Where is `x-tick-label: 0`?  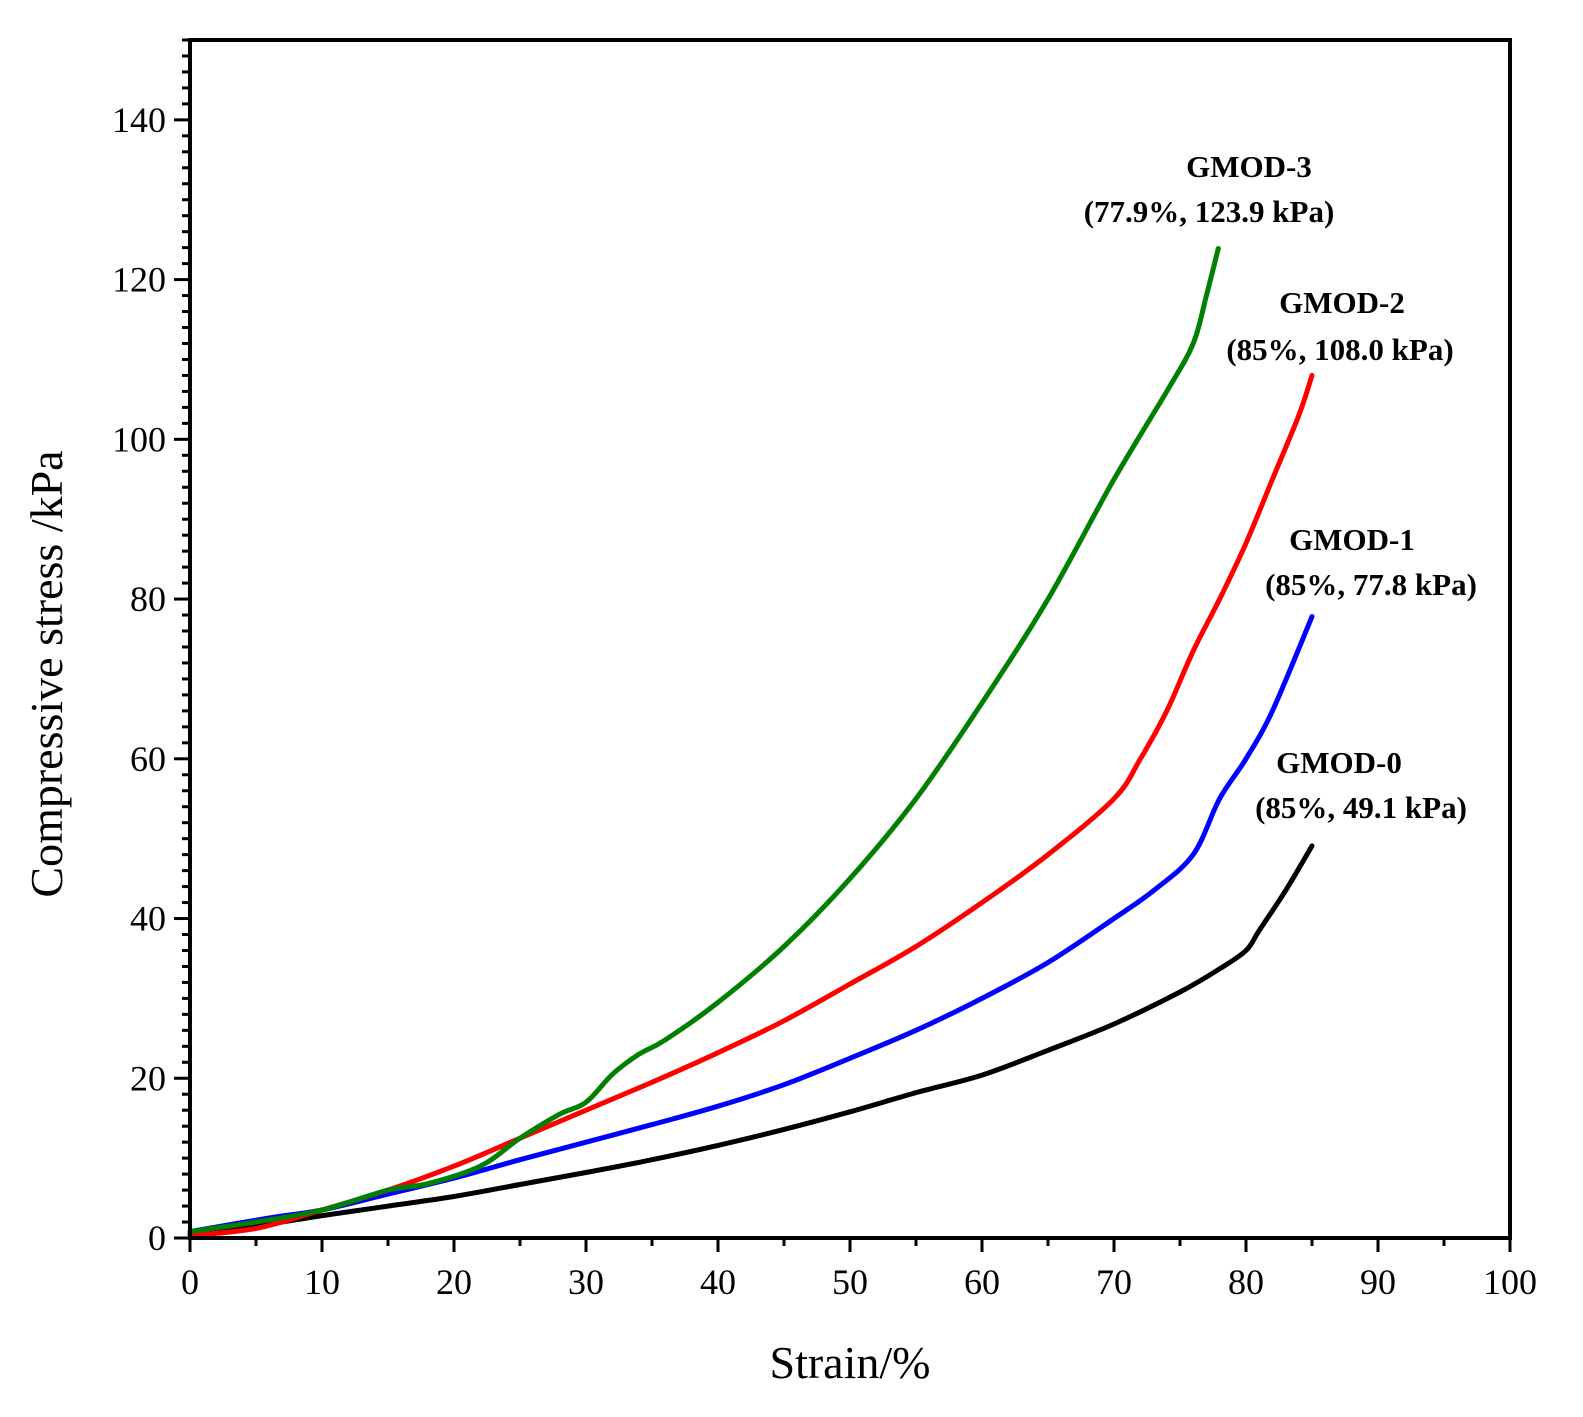
x-tick-label: 0 is located at coordinates (190, 1282).